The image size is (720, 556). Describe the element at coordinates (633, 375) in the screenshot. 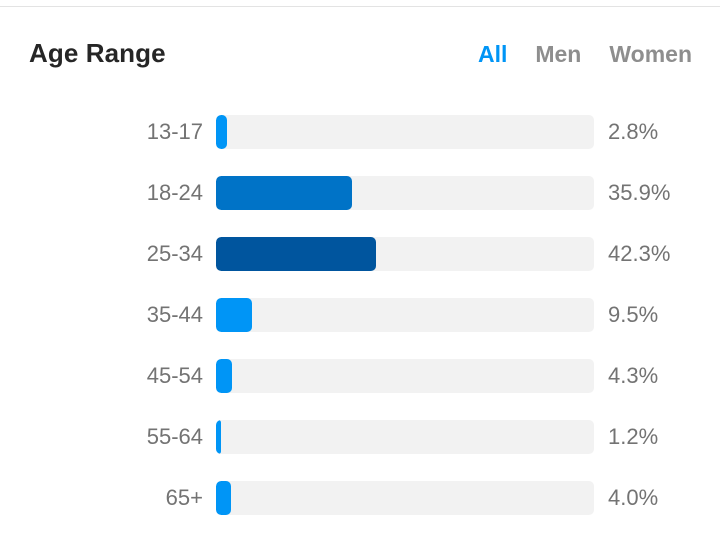

I see `value-label: 4.3%` at that location.